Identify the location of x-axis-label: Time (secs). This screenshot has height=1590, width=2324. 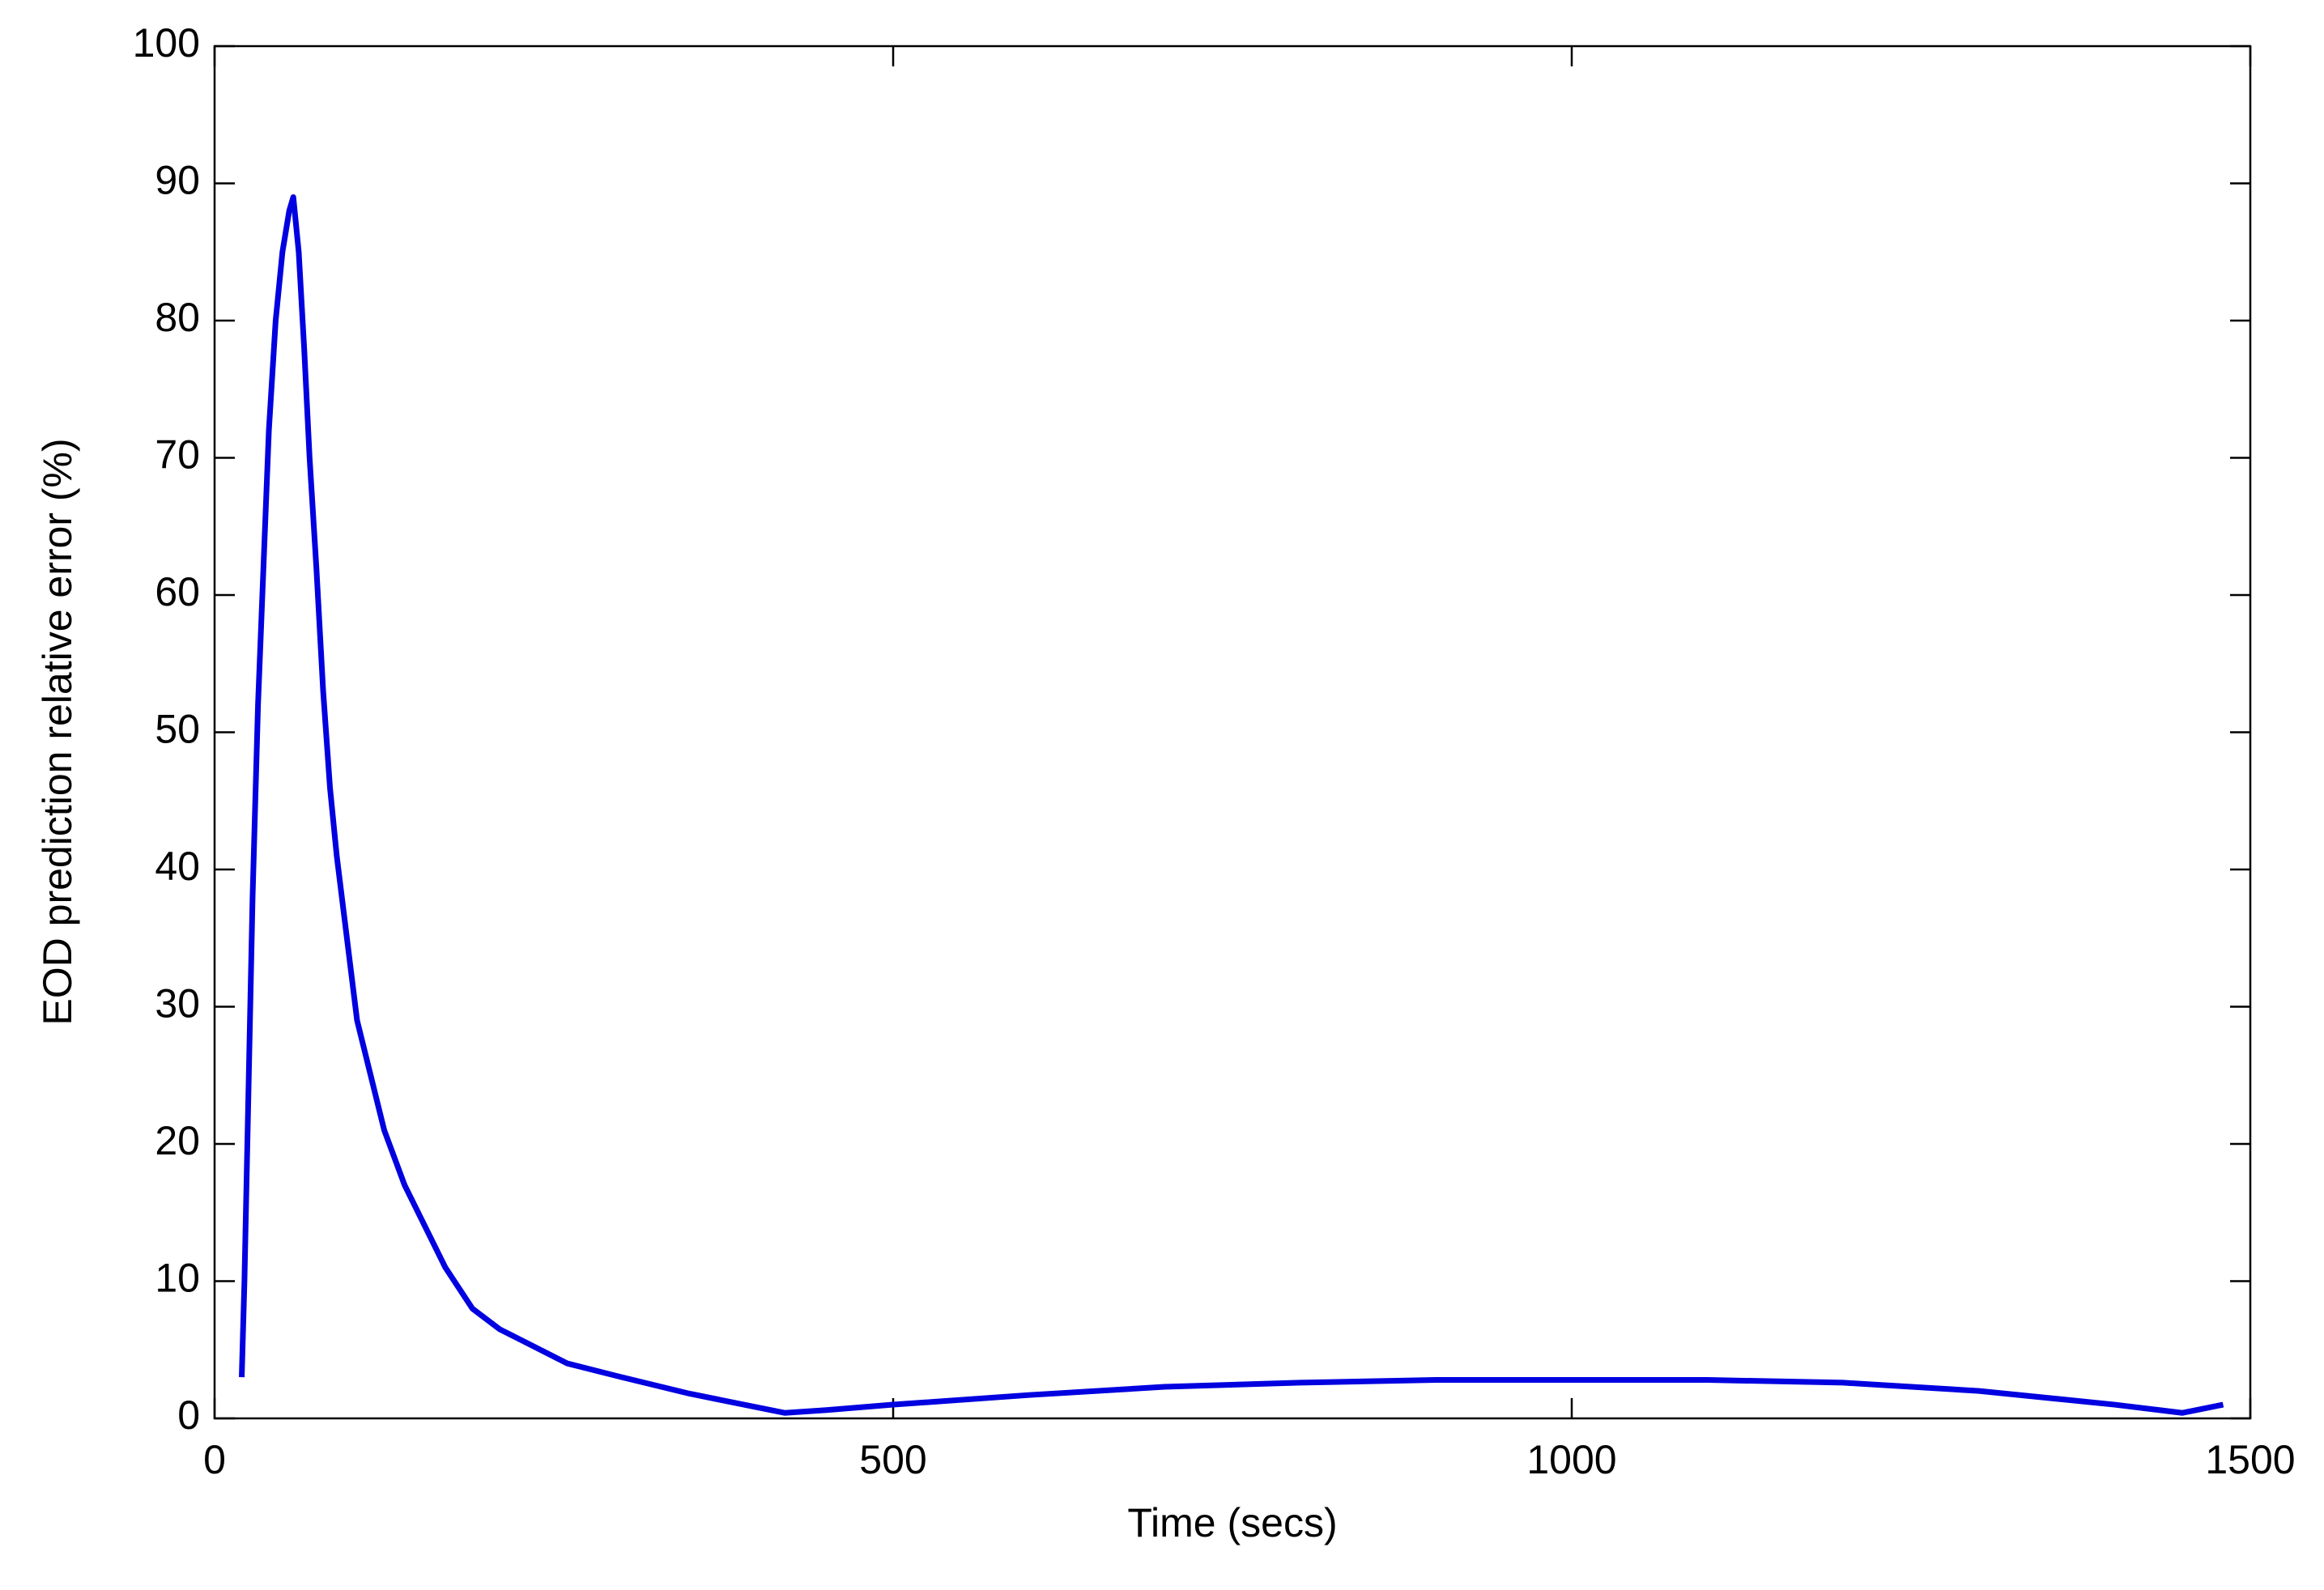
(1232, 1522).